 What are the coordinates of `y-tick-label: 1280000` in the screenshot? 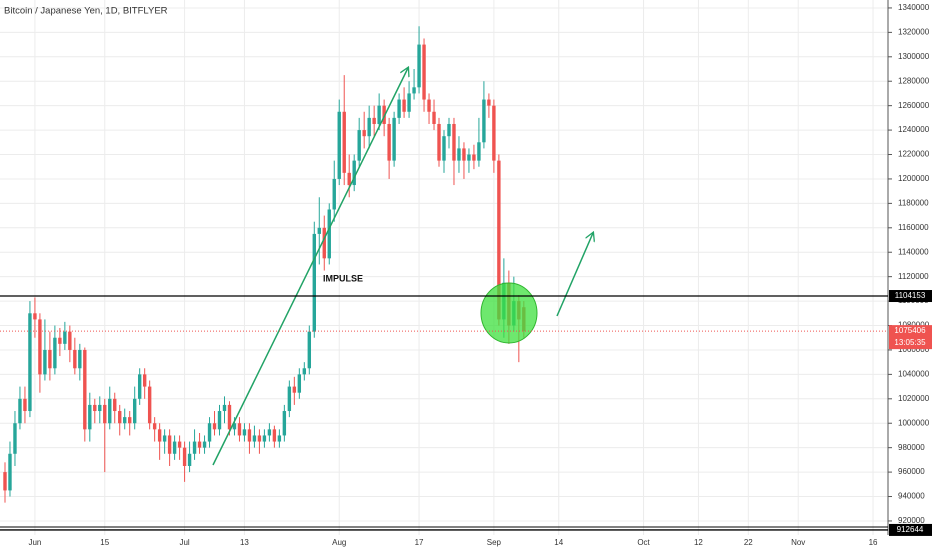 It's located at (914, 80).